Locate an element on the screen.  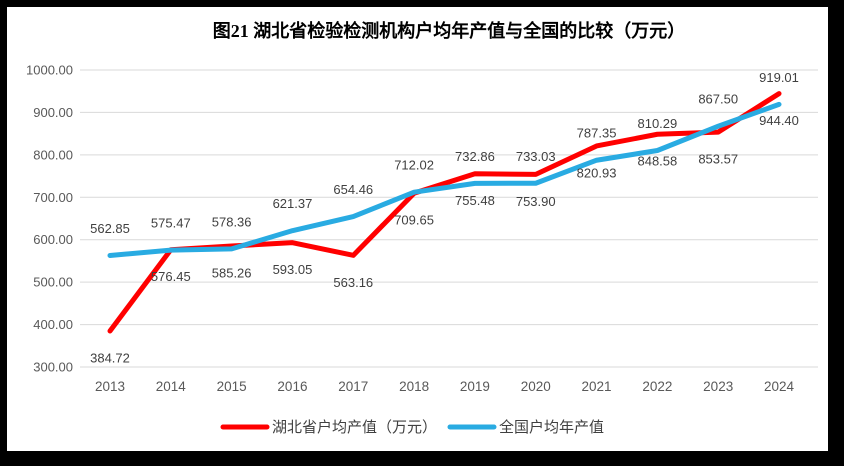
x-axis-label-2023: 2023 is located at coordinates (718, 386).